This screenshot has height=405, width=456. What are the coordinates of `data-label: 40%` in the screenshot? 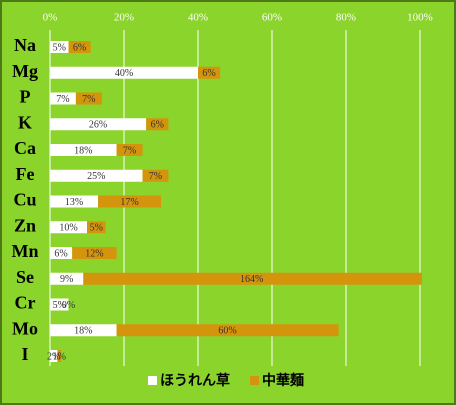 It's located at (124, 73).